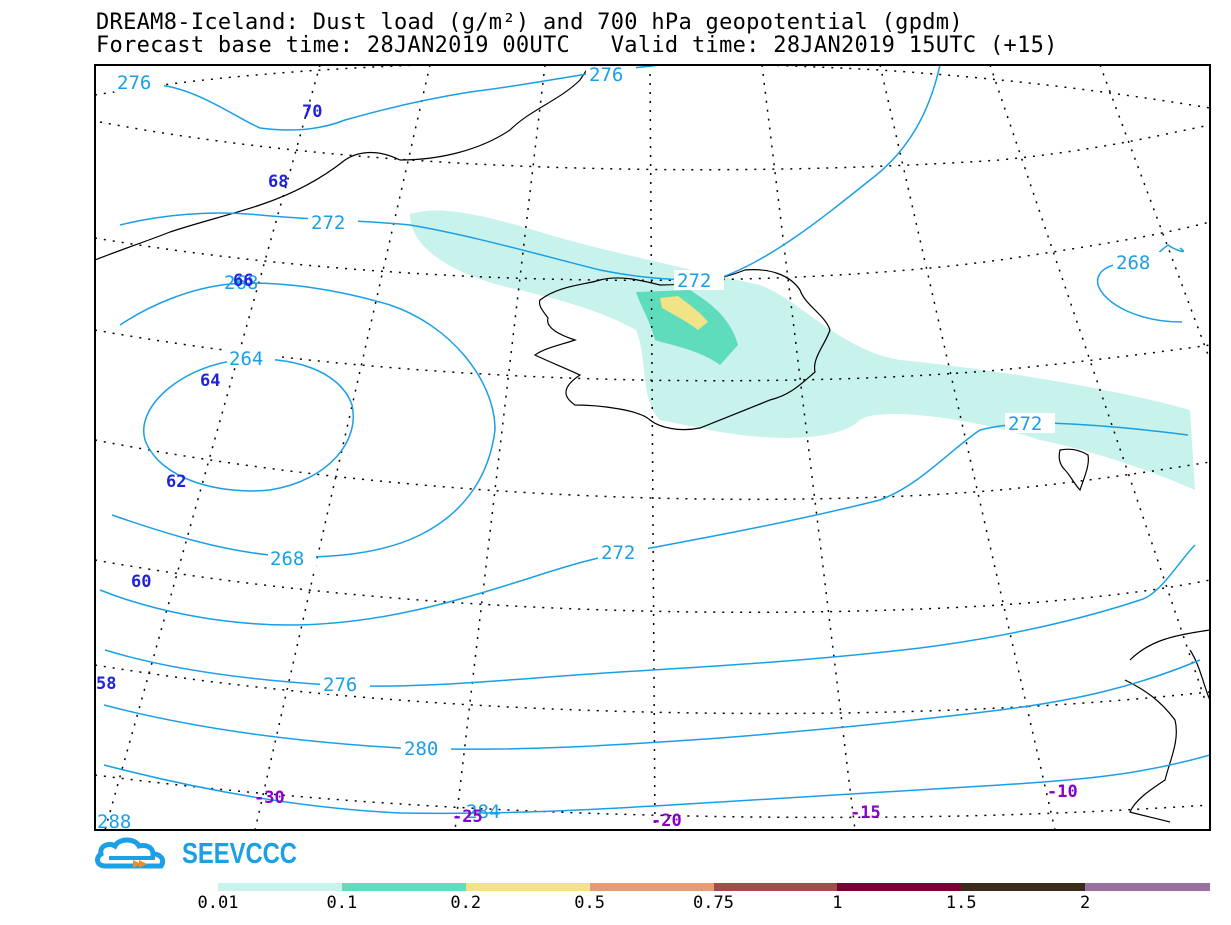  What do you see at coordinates (246, 359) in the screenshot?
I see `contour-label-264: 264` at bounding box center [246, 359].